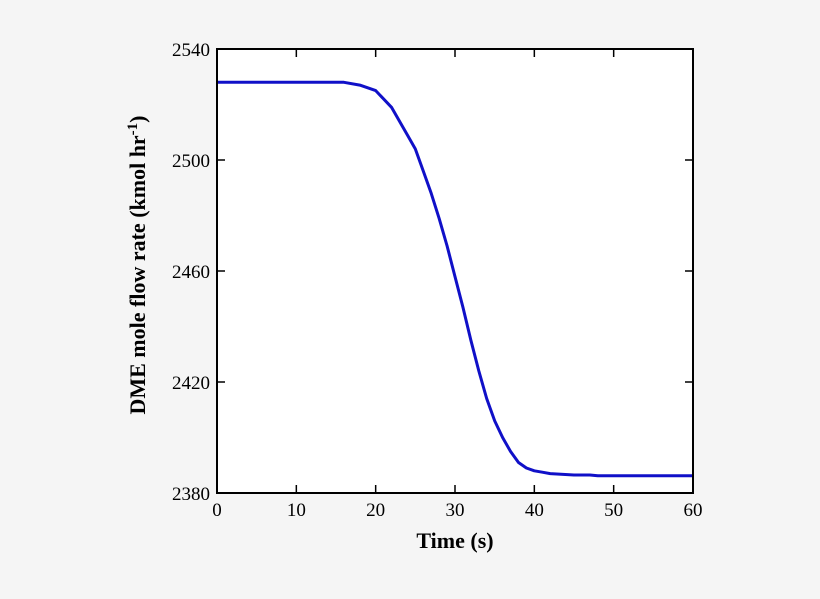 The width and height of the screenshot is (820, 599). I want to click on y-axis-label-close: ), so click(137, 118).